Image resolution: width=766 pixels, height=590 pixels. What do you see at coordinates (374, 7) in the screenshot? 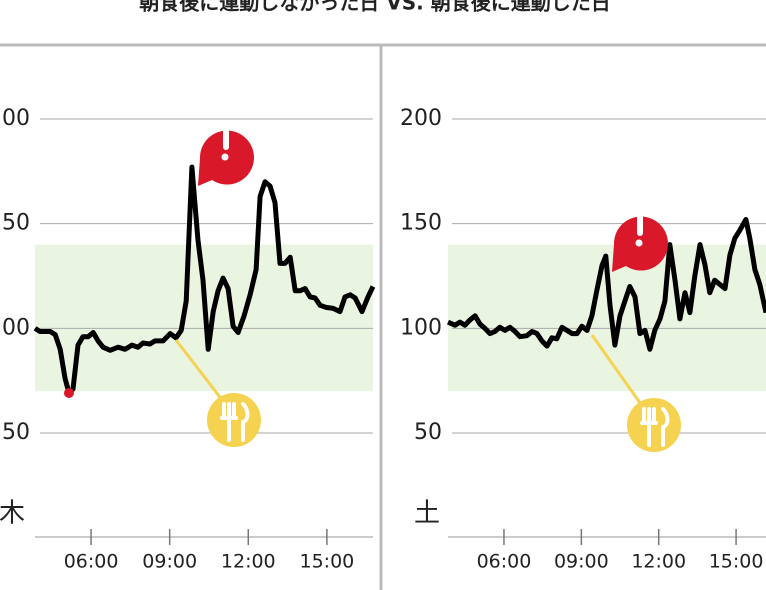
I see `title: 朝食後に運動しなかった日 VS. 朝食後に運動した日` at bounding box center [374, 7].